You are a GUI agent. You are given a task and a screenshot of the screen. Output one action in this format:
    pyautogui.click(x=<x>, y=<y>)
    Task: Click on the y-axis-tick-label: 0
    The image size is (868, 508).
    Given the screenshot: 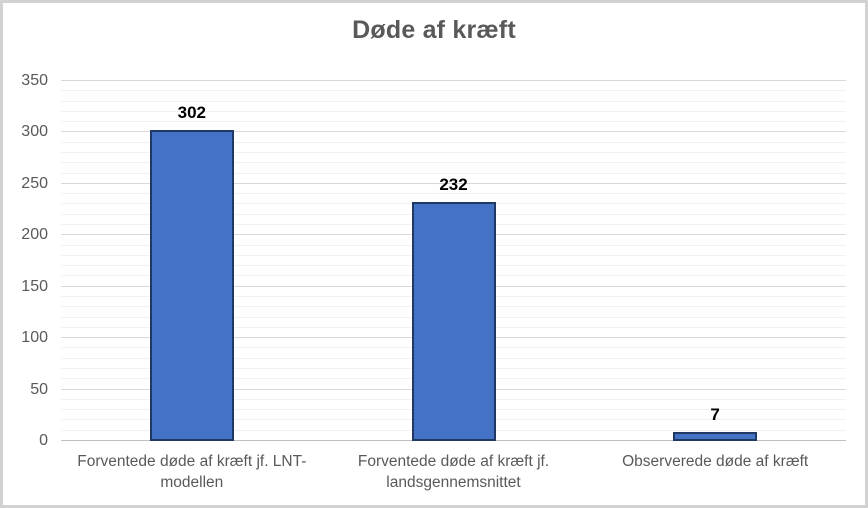 What is the action you would take?
    pyautogui.click(x=43, y=440)
    